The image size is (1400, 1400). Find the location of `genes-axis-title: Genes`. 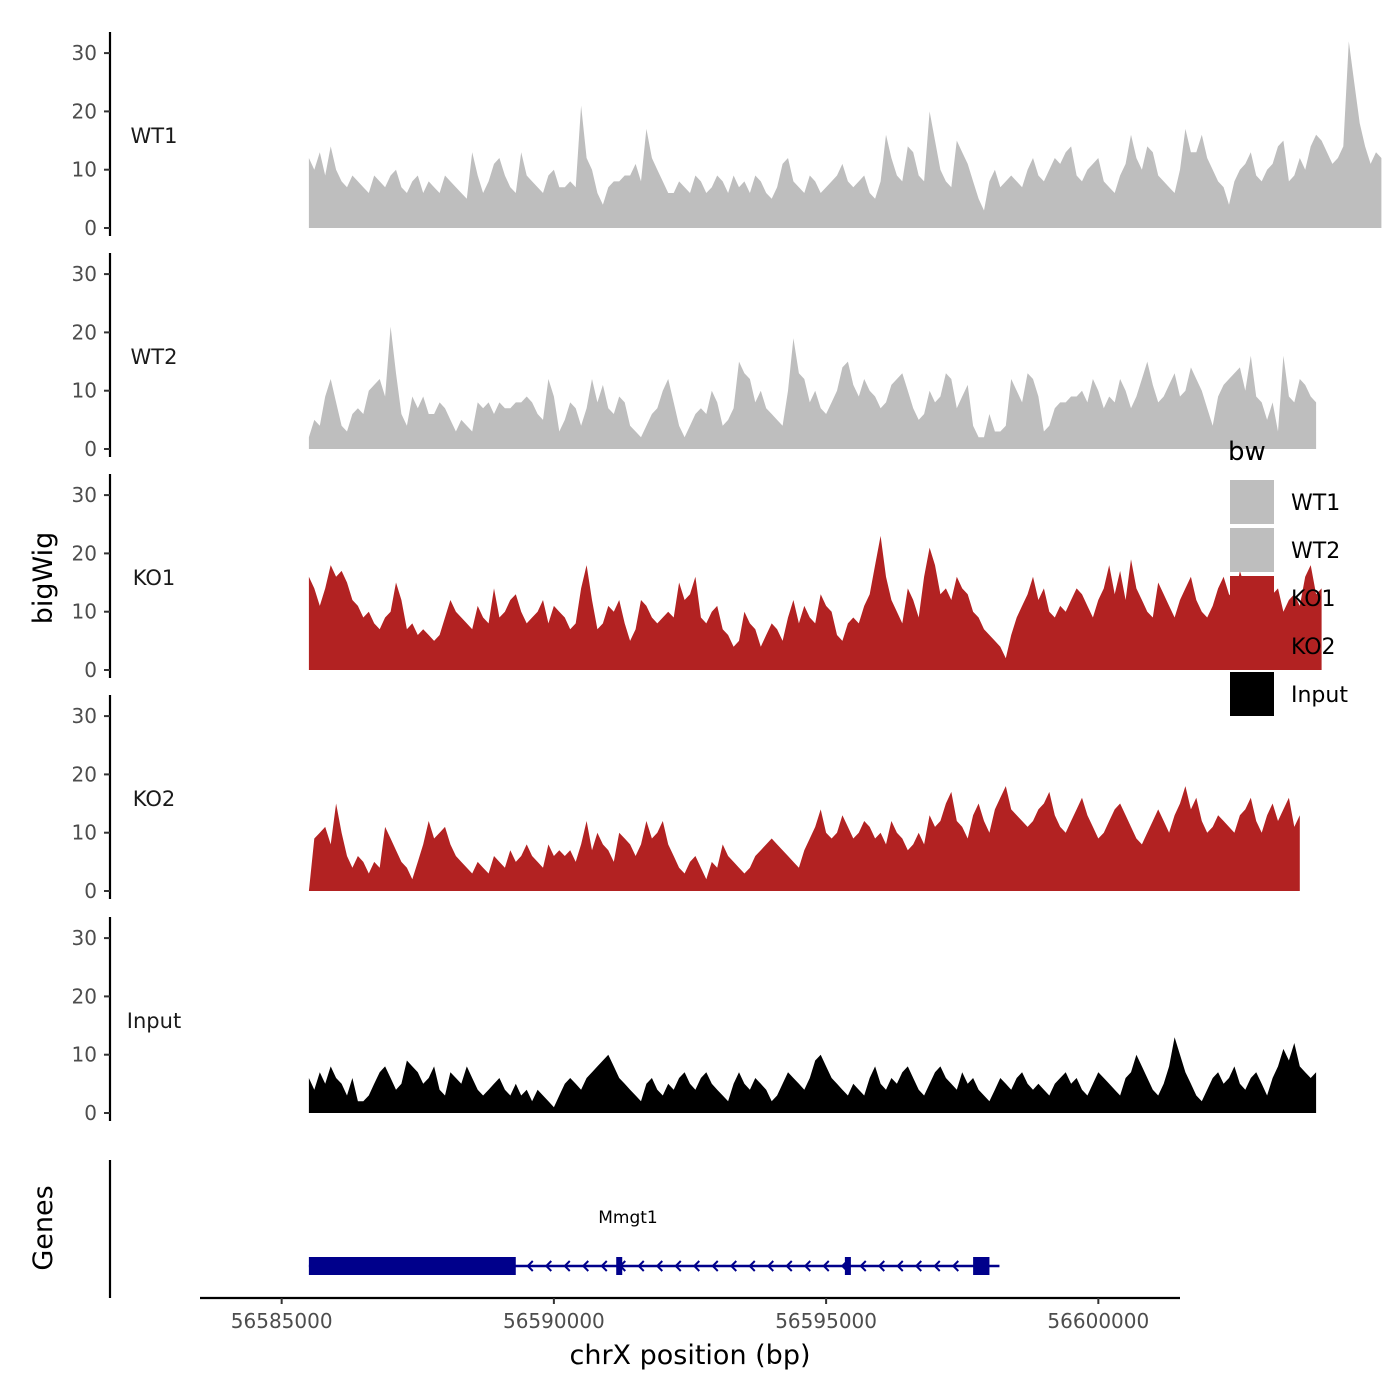

genes-axis-title: Genes is located at coordinates (43, 1227).